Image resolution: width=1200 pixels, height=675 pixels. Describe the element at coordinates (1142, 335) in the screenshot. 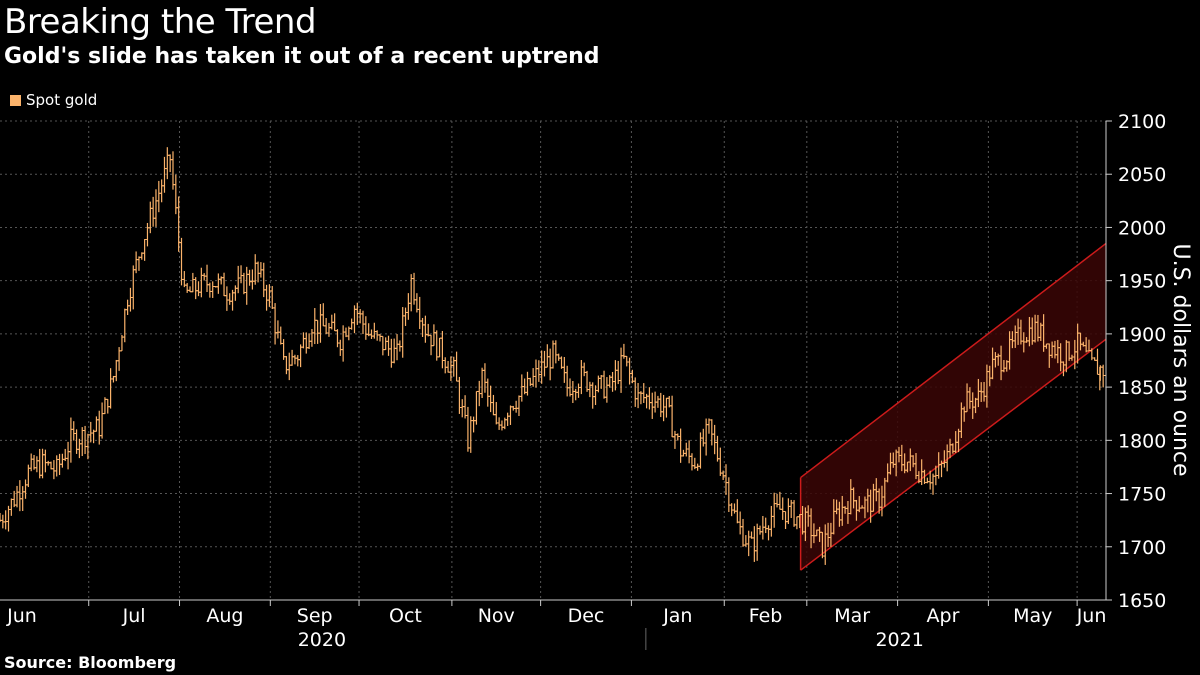

I see `y-tick-label: 1900` at that location.